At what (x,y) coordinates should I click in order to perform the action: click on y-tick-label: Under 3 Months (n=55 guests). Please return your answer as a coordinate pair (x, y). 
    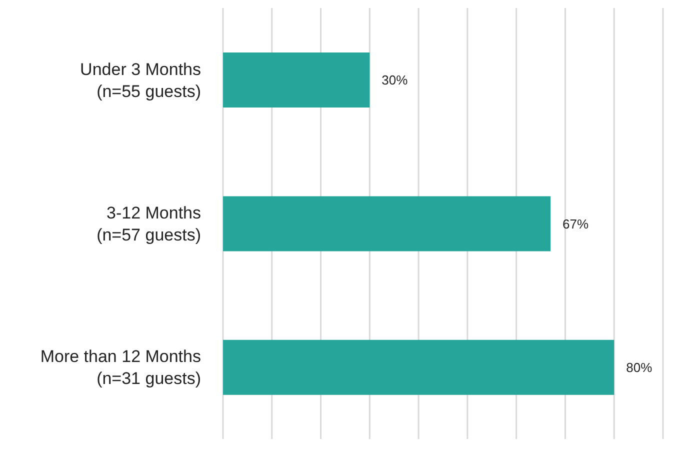
    Looking at the image, I should click on (140, 80).